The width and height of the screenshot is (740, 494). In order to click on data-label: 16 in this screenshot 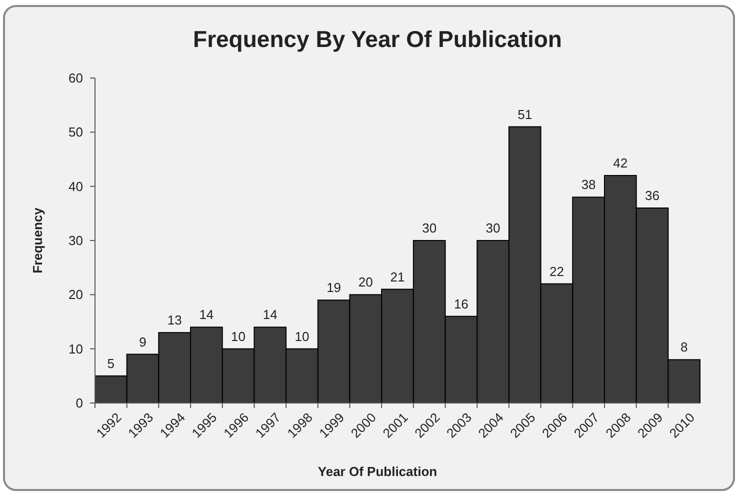, I will do `click(461, 304)`.